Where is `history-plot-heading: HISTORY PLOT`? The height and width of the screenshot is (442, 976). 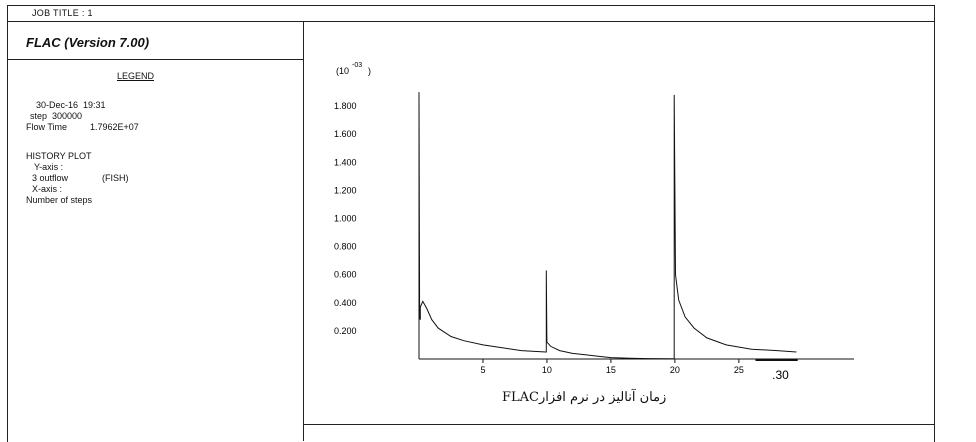
history-plot-heading: HISTORY PLOT is located at coordinates (59, 156).